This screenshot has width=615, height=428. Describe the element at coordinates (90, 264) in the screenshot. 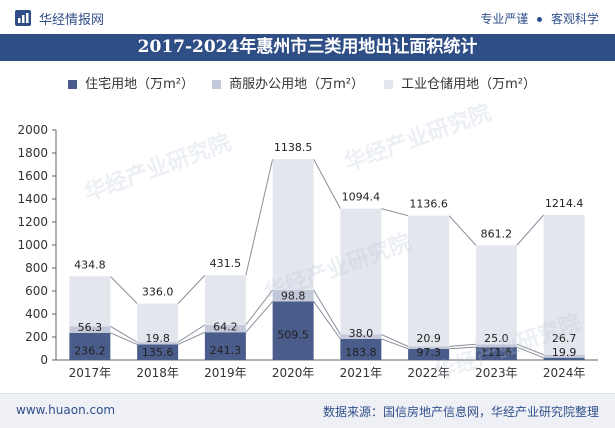

I see `data-label-industrial-0: 434.8` at that location.